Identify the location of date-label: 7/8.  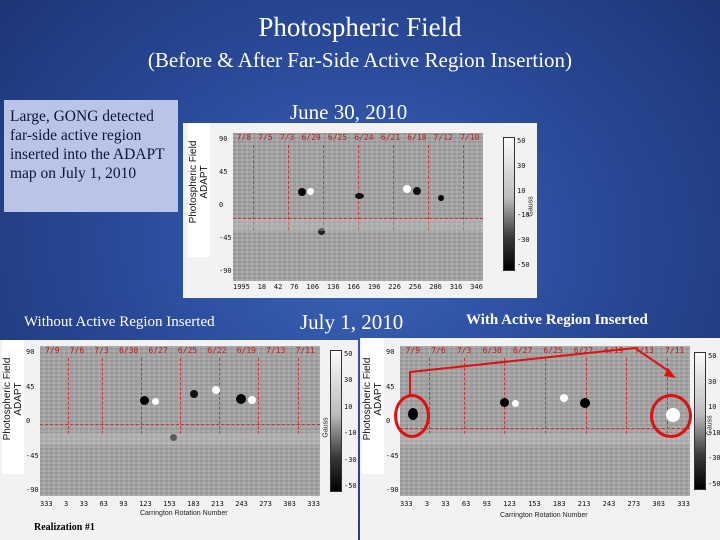
(244, 137).